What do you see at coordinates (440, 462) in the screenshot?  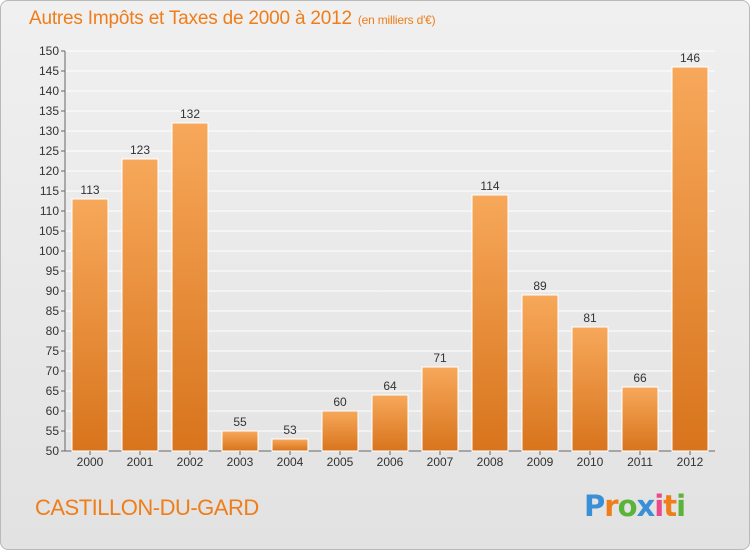 I see `x-tick-label: 2007` at bounding box center [440, 462].